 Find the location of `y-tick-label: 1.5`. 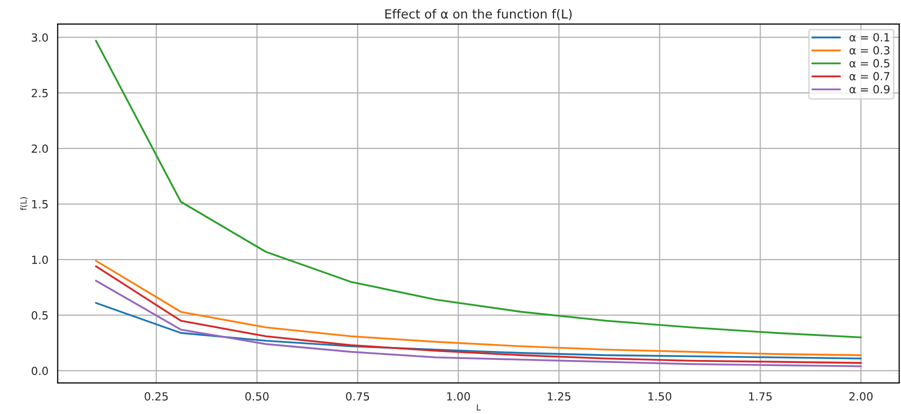

y-tick-label: 1.5 is located at coordinates (40, 204).